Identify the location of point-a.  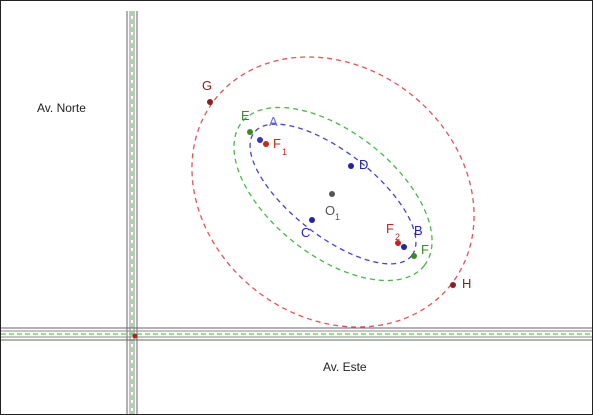
(260, 140).